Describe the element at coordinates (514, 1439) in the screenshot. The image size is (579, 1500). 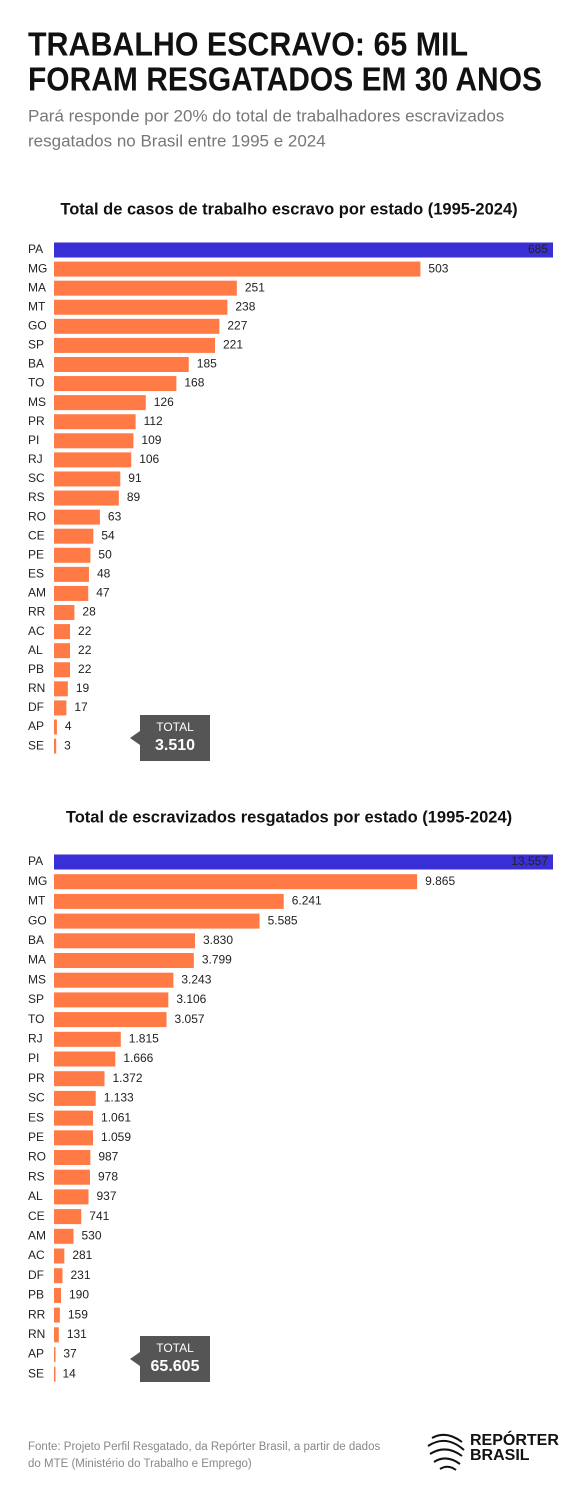
I see `logo-text: REPÓRTER` at that location.